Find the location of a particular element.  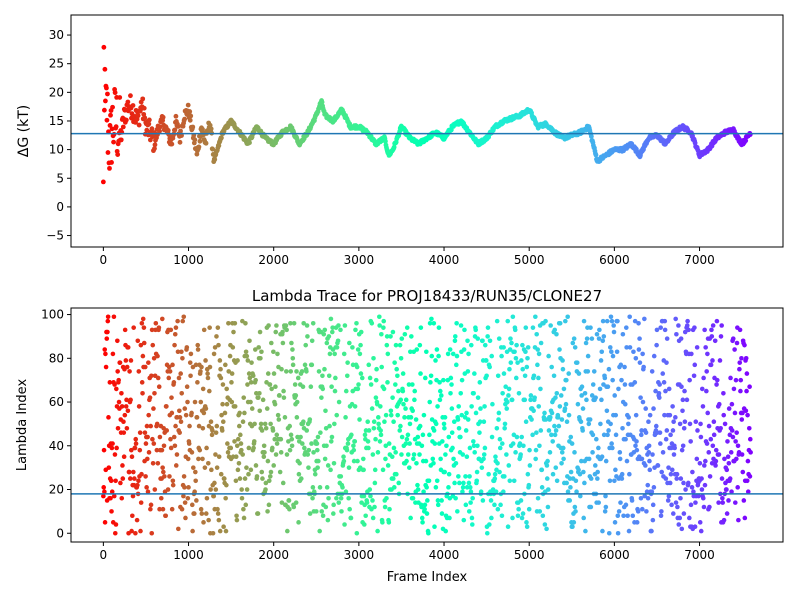

x-tick-label: 3000 is located at coordinates (359, 260).